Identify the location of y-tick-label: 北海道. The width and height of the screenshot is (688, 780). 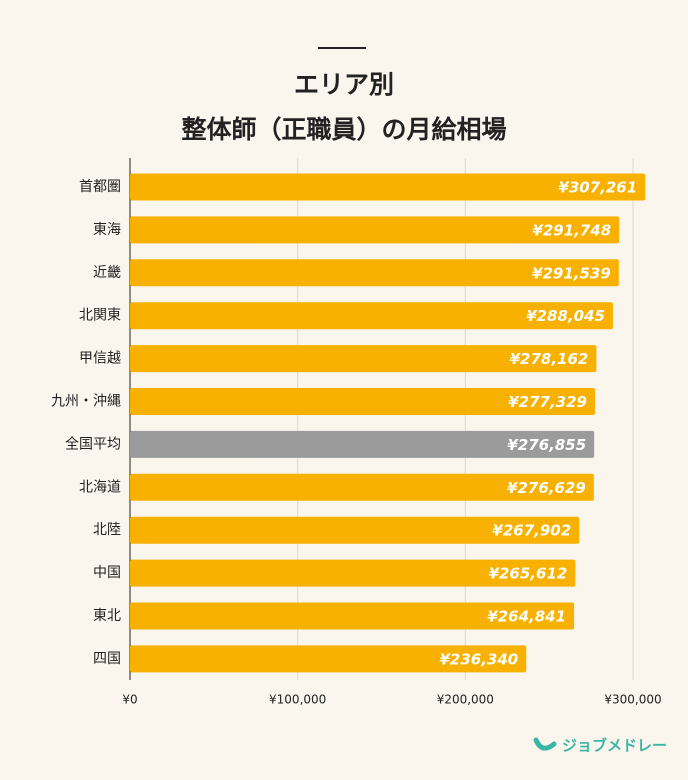
(100, 487).